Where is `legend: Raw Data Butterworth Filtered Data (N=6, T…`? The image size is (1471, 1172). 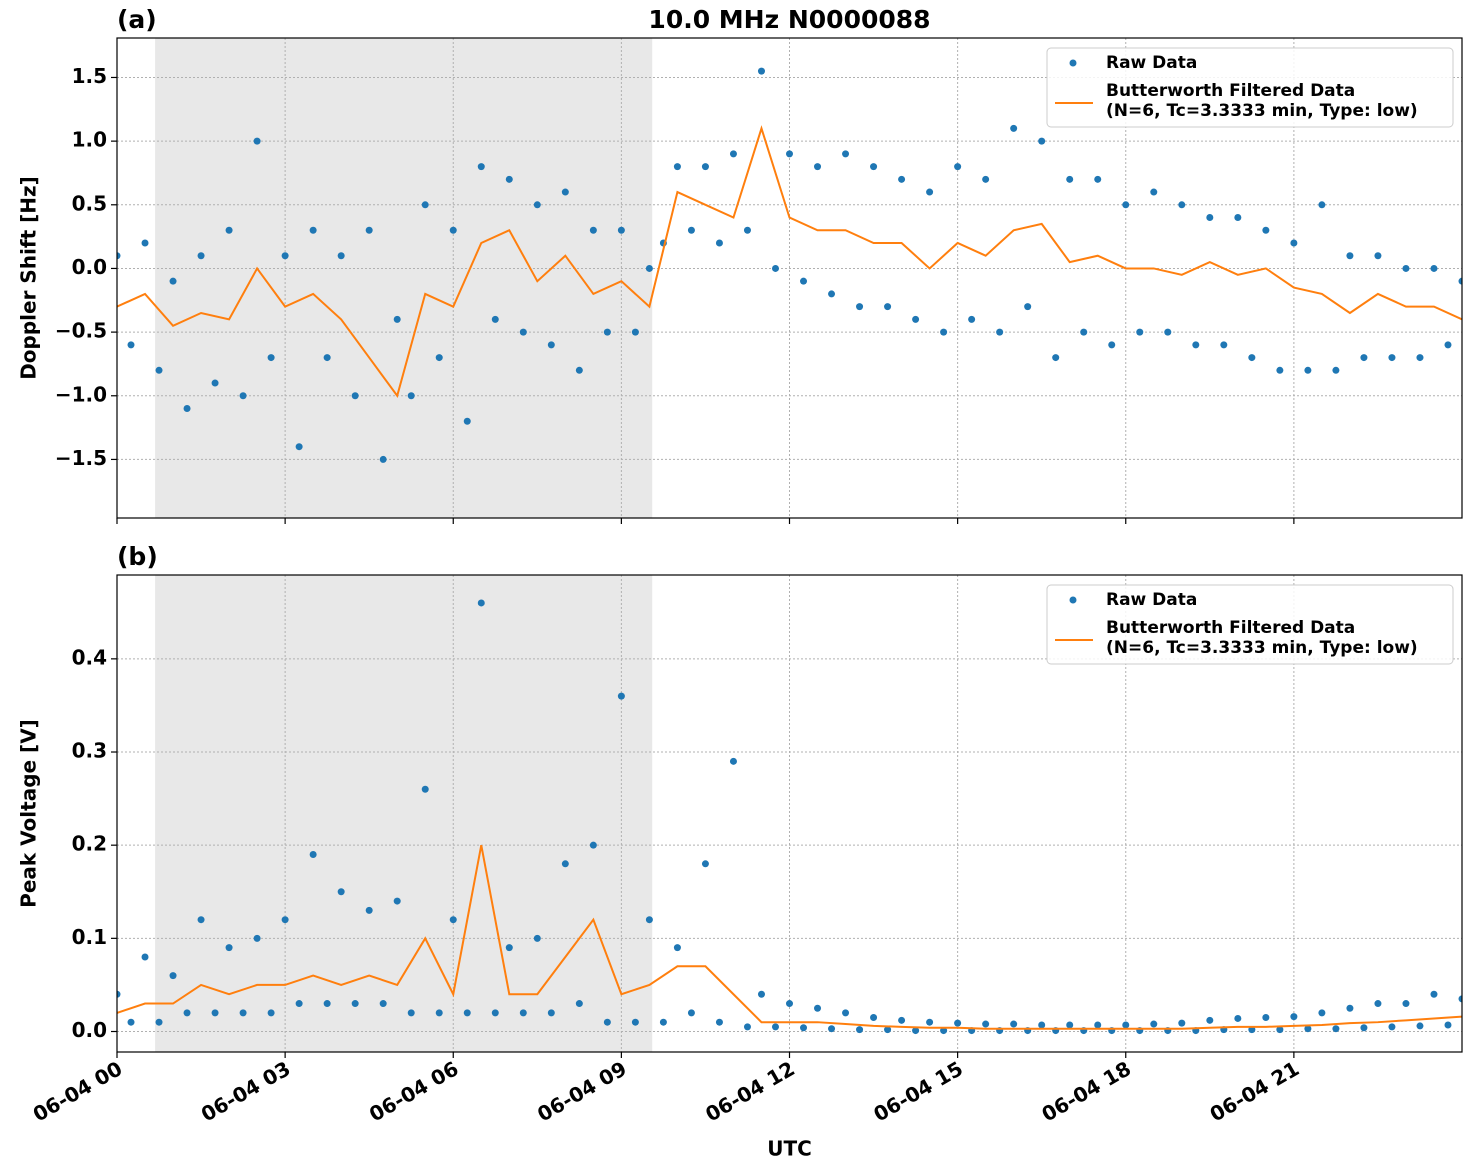 legend: Raw Data Butterworth Filtered Data (N=6, T… is located at coordinates (1250, 624).